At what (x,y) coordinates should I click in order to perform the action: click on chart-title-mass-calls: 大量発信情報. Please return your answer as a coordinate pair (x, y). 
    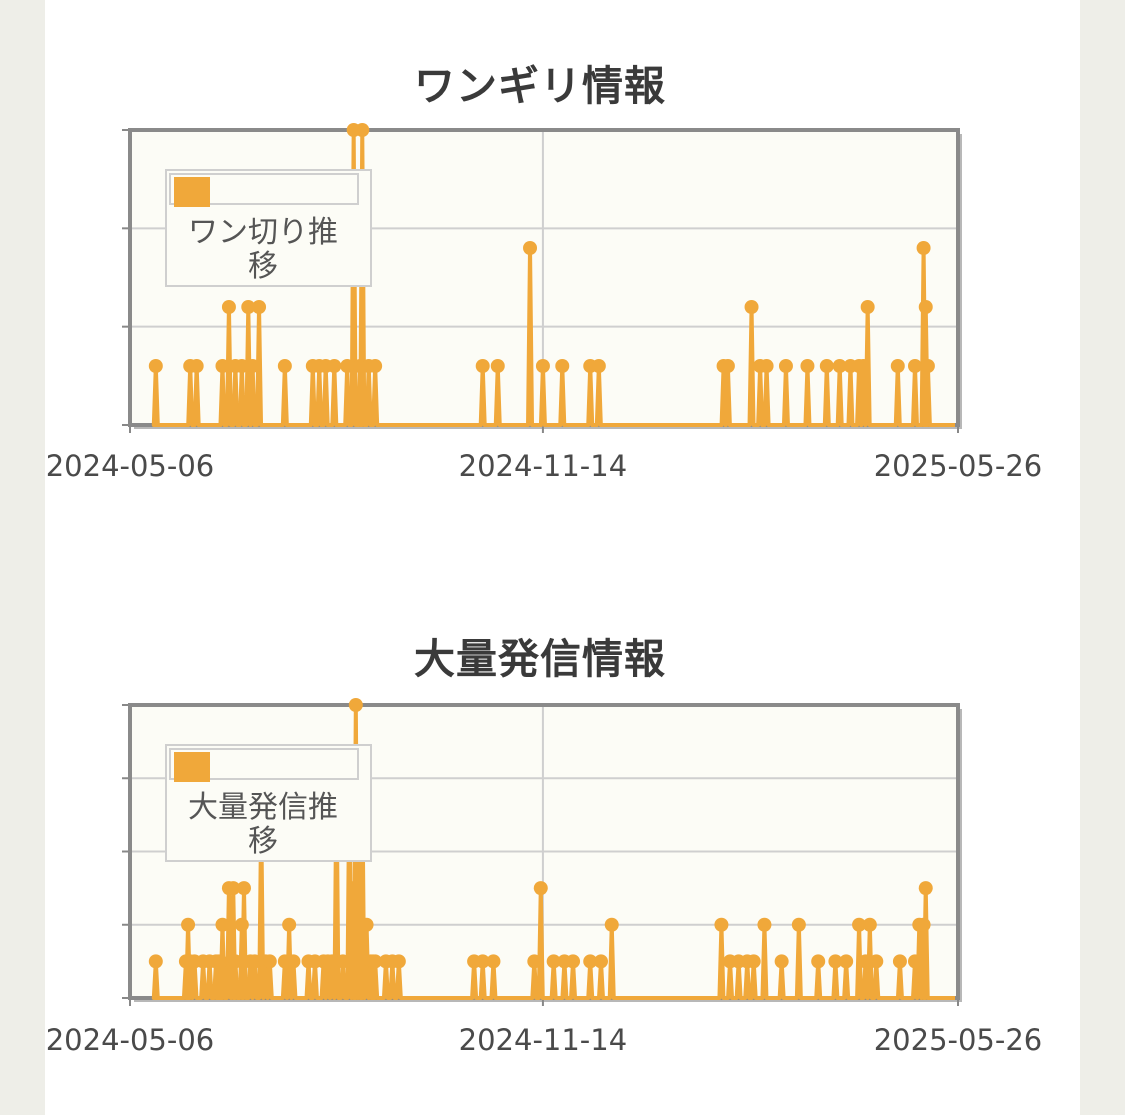
    Looking at the image, I should click on (540, 659).